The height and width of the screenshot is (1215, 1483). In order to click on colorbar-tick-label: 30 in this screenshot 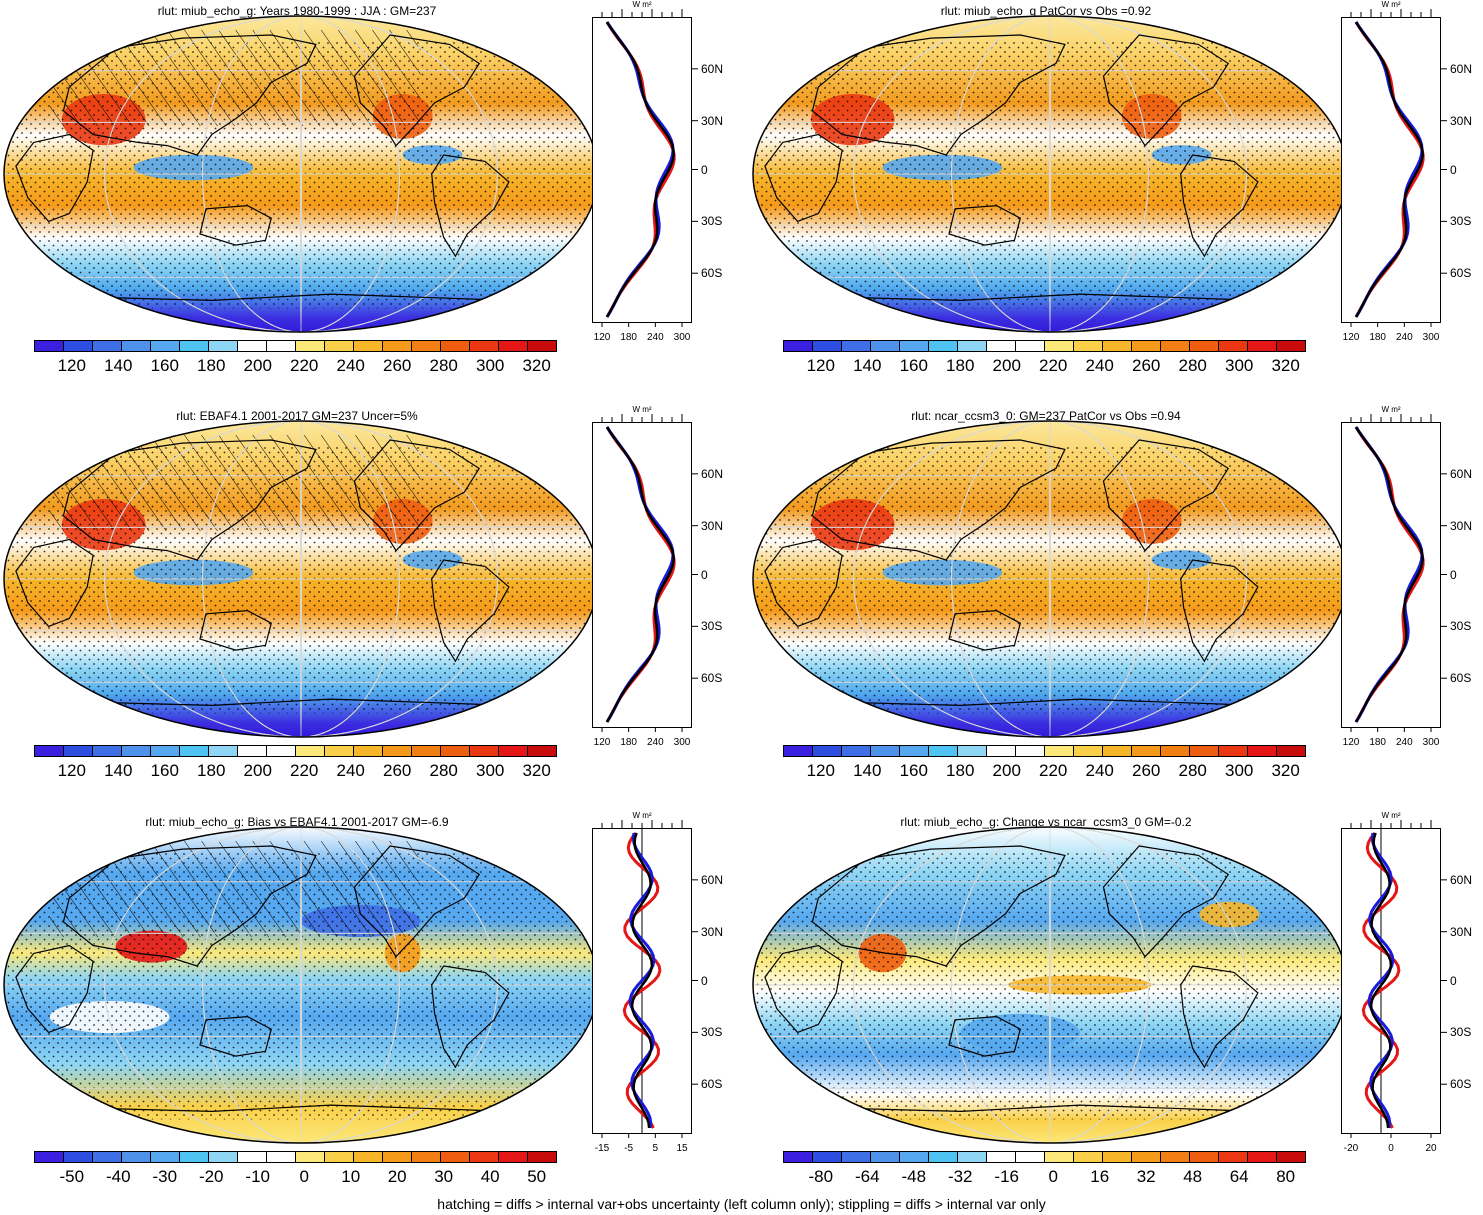, I will do `click(444, 1176)`.